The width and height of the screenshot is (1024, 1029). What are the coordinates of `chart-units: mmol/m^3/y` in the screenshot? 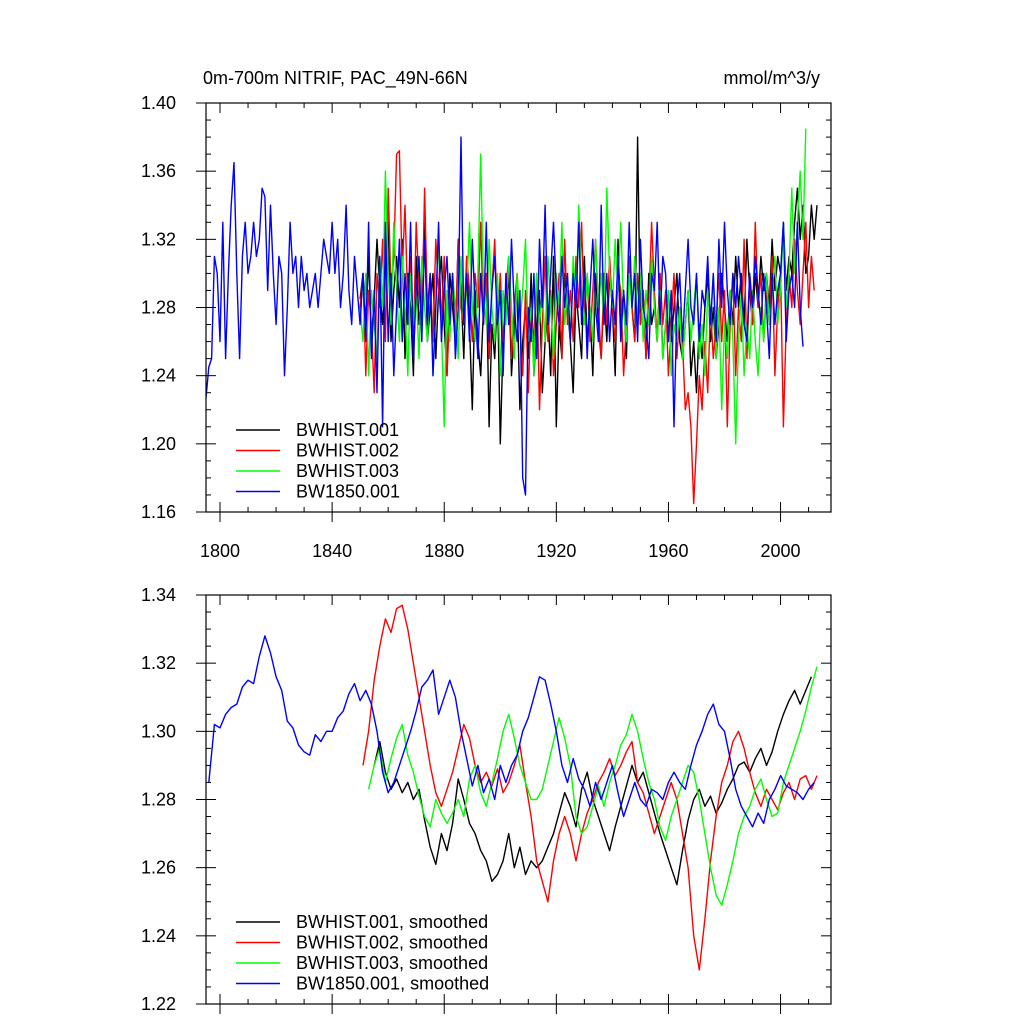 It's located at (772, 78).